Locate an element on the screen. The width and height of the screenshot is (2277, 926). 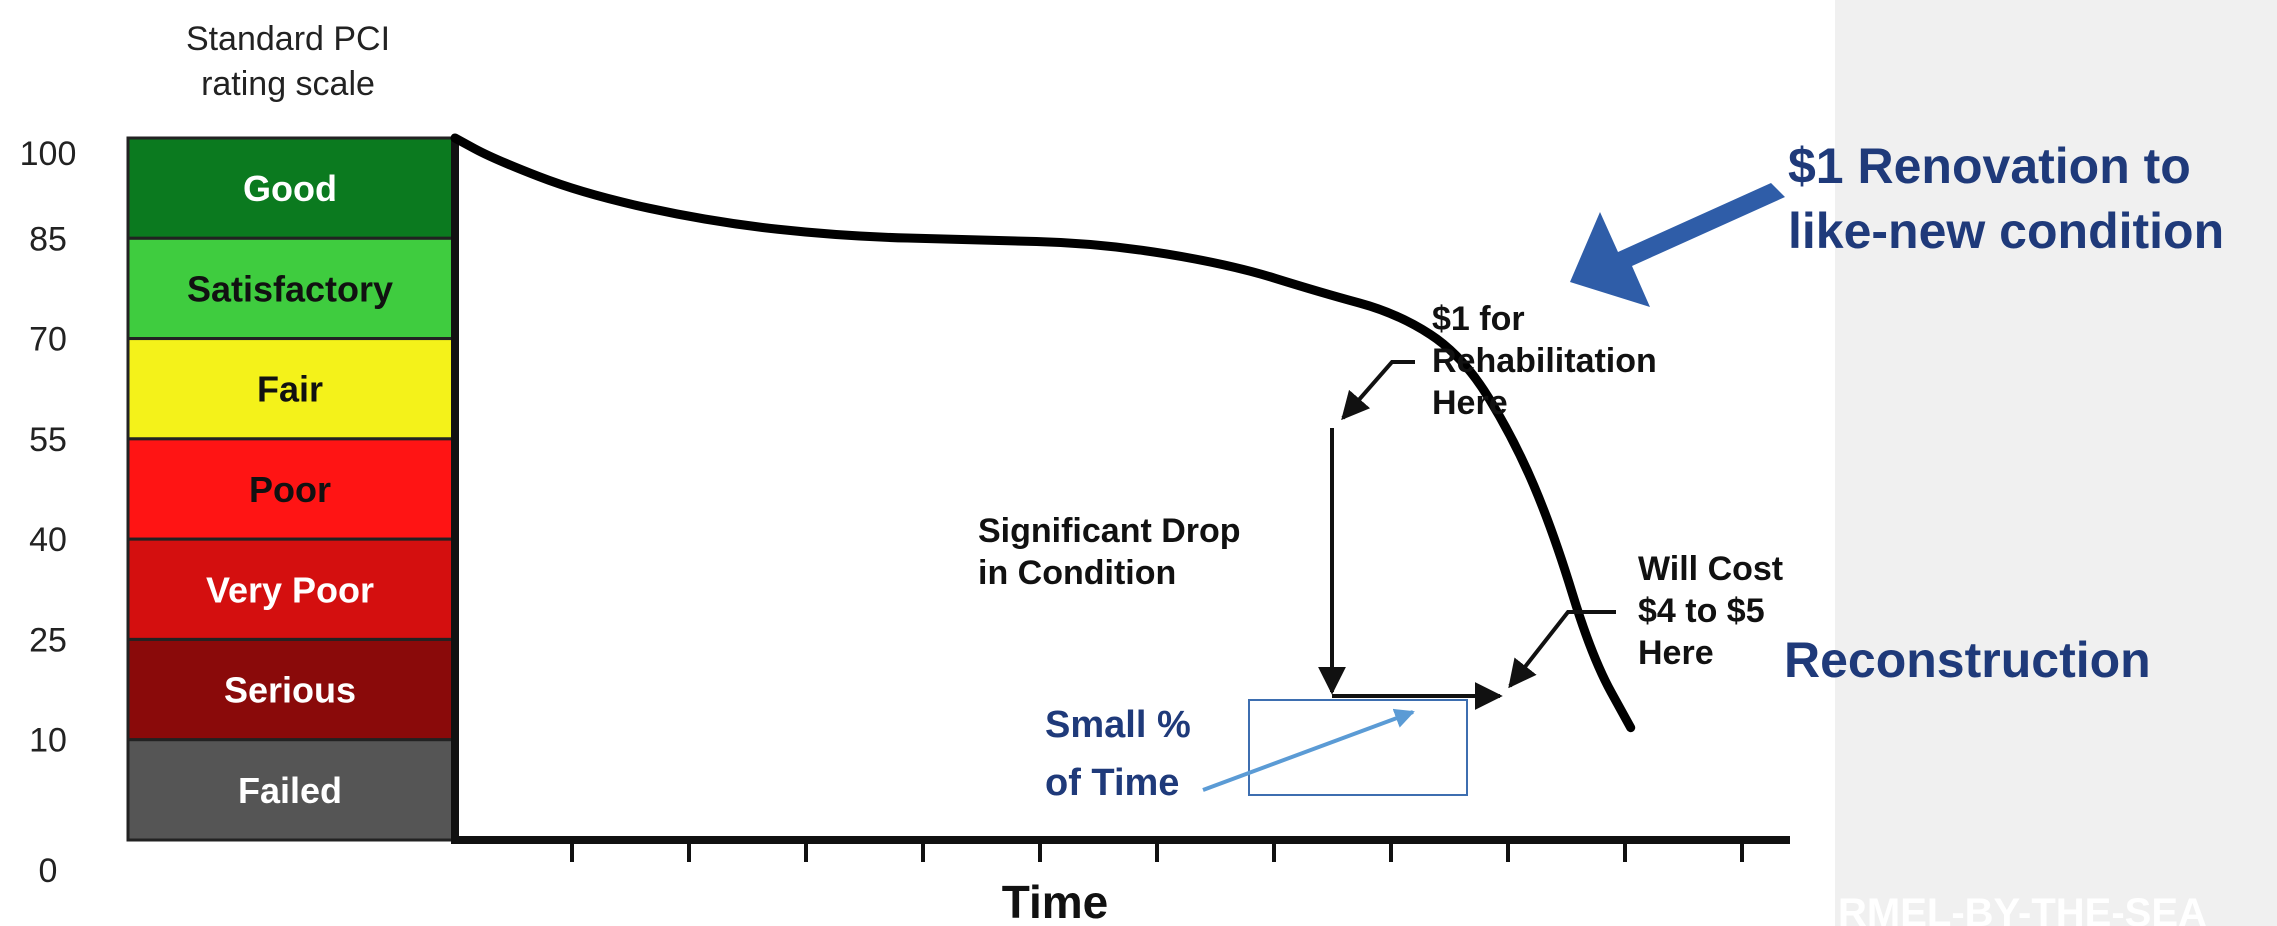
rehab-line-1: $1 for is located at coordinates (1478, 319).